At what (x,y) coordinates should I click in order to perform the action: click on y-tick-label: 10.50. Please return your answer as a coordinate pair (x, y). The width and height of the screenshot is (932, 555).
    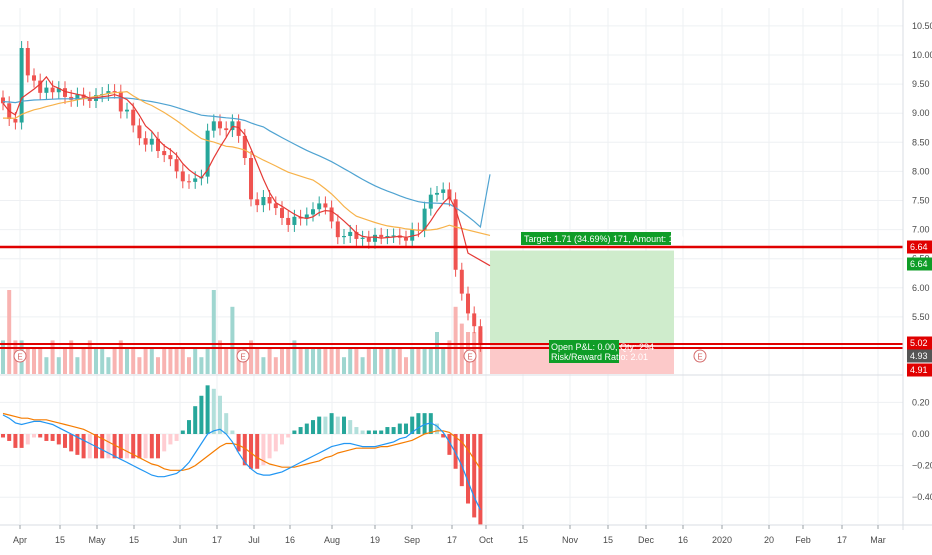
    Looking at the image, I should click on (922, 26).